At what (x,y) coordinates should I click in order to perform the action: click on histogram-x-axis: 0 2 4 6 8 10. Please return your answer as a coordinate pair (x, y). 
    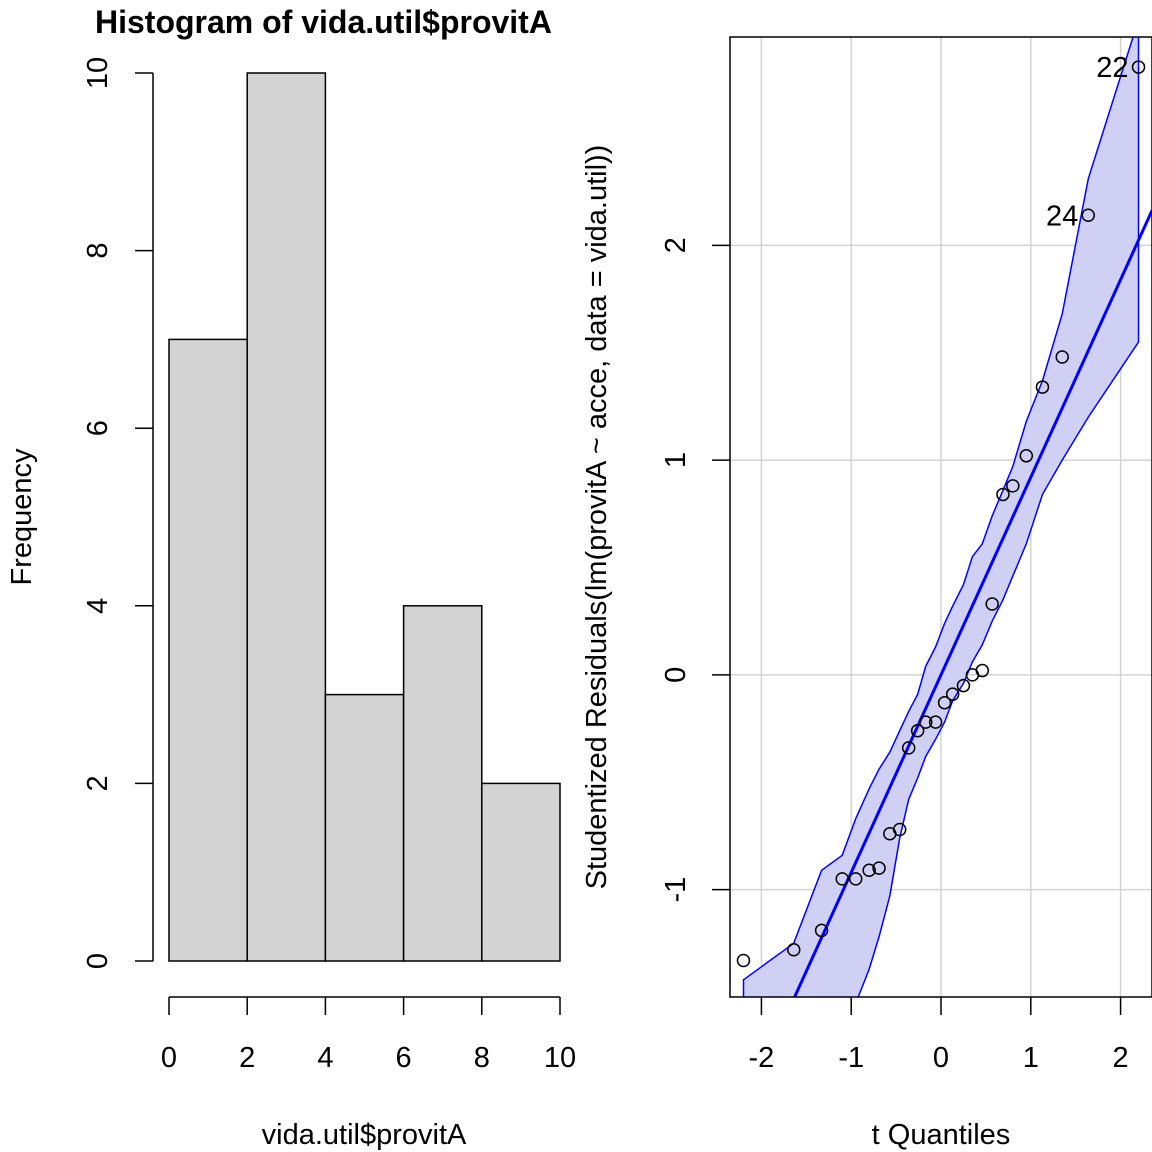
    Looking at the image, I should click on (368, 1035).